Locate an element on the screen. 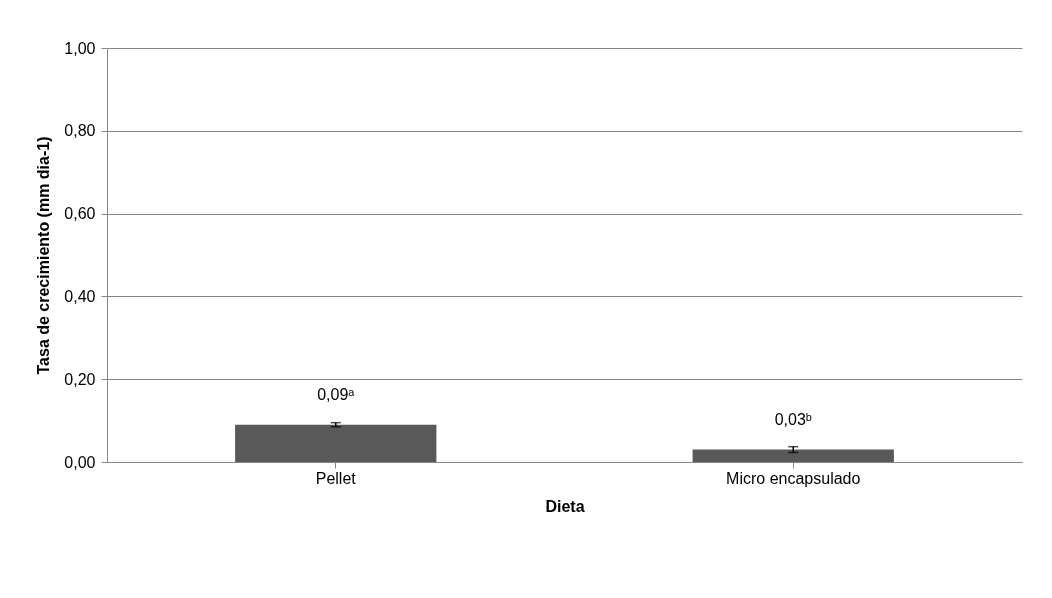  x-tick-label: Micro encapsulado is located at coordinates (793, 478).